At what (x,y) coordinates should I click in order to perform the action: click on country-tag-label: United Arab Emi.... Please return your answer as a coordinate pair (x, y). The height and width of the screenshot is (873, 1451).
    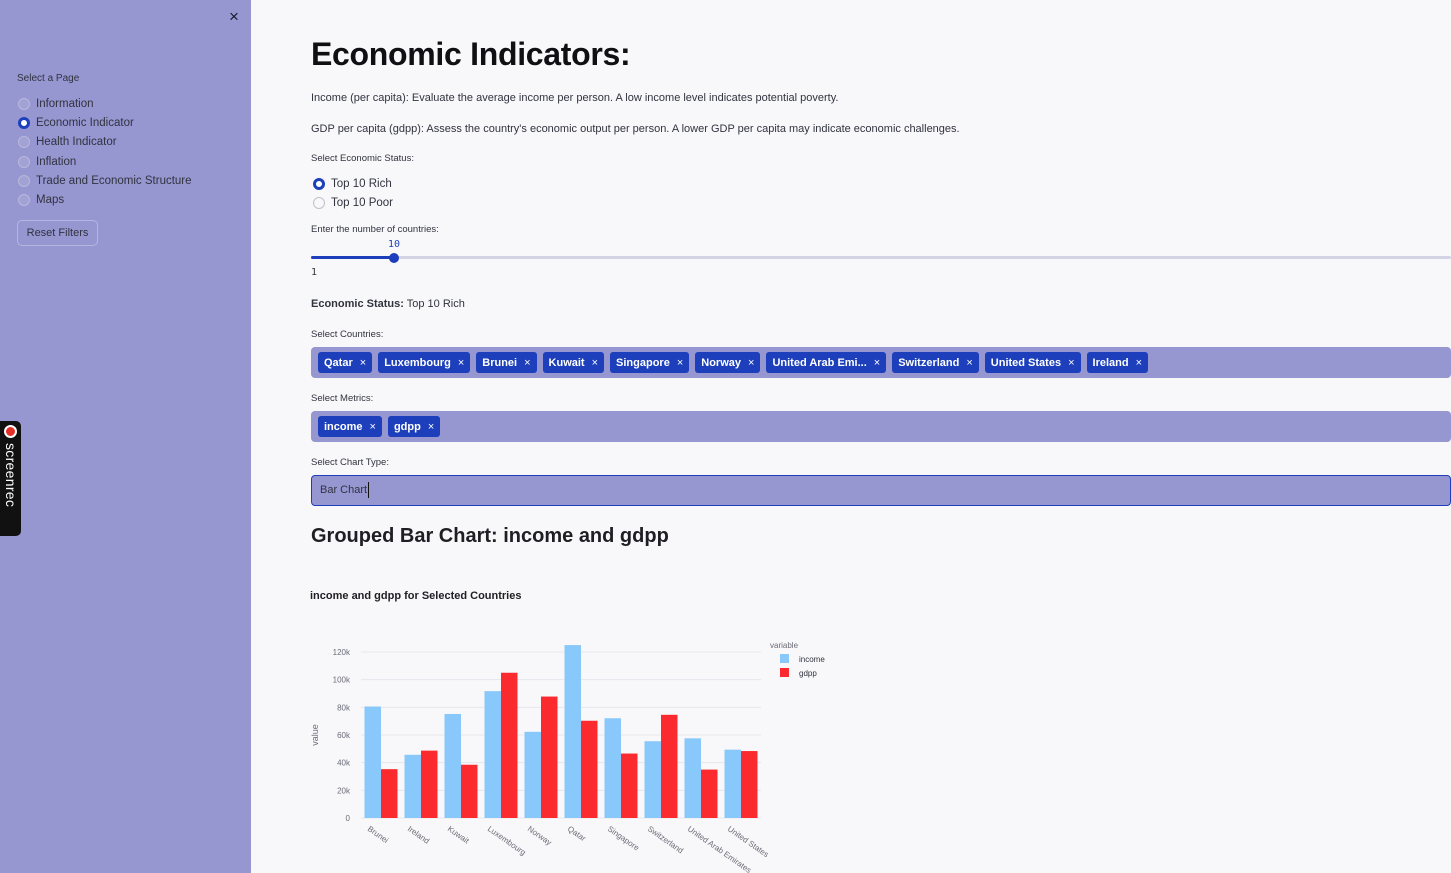
    Looking at the image, I should click on (819, 362).